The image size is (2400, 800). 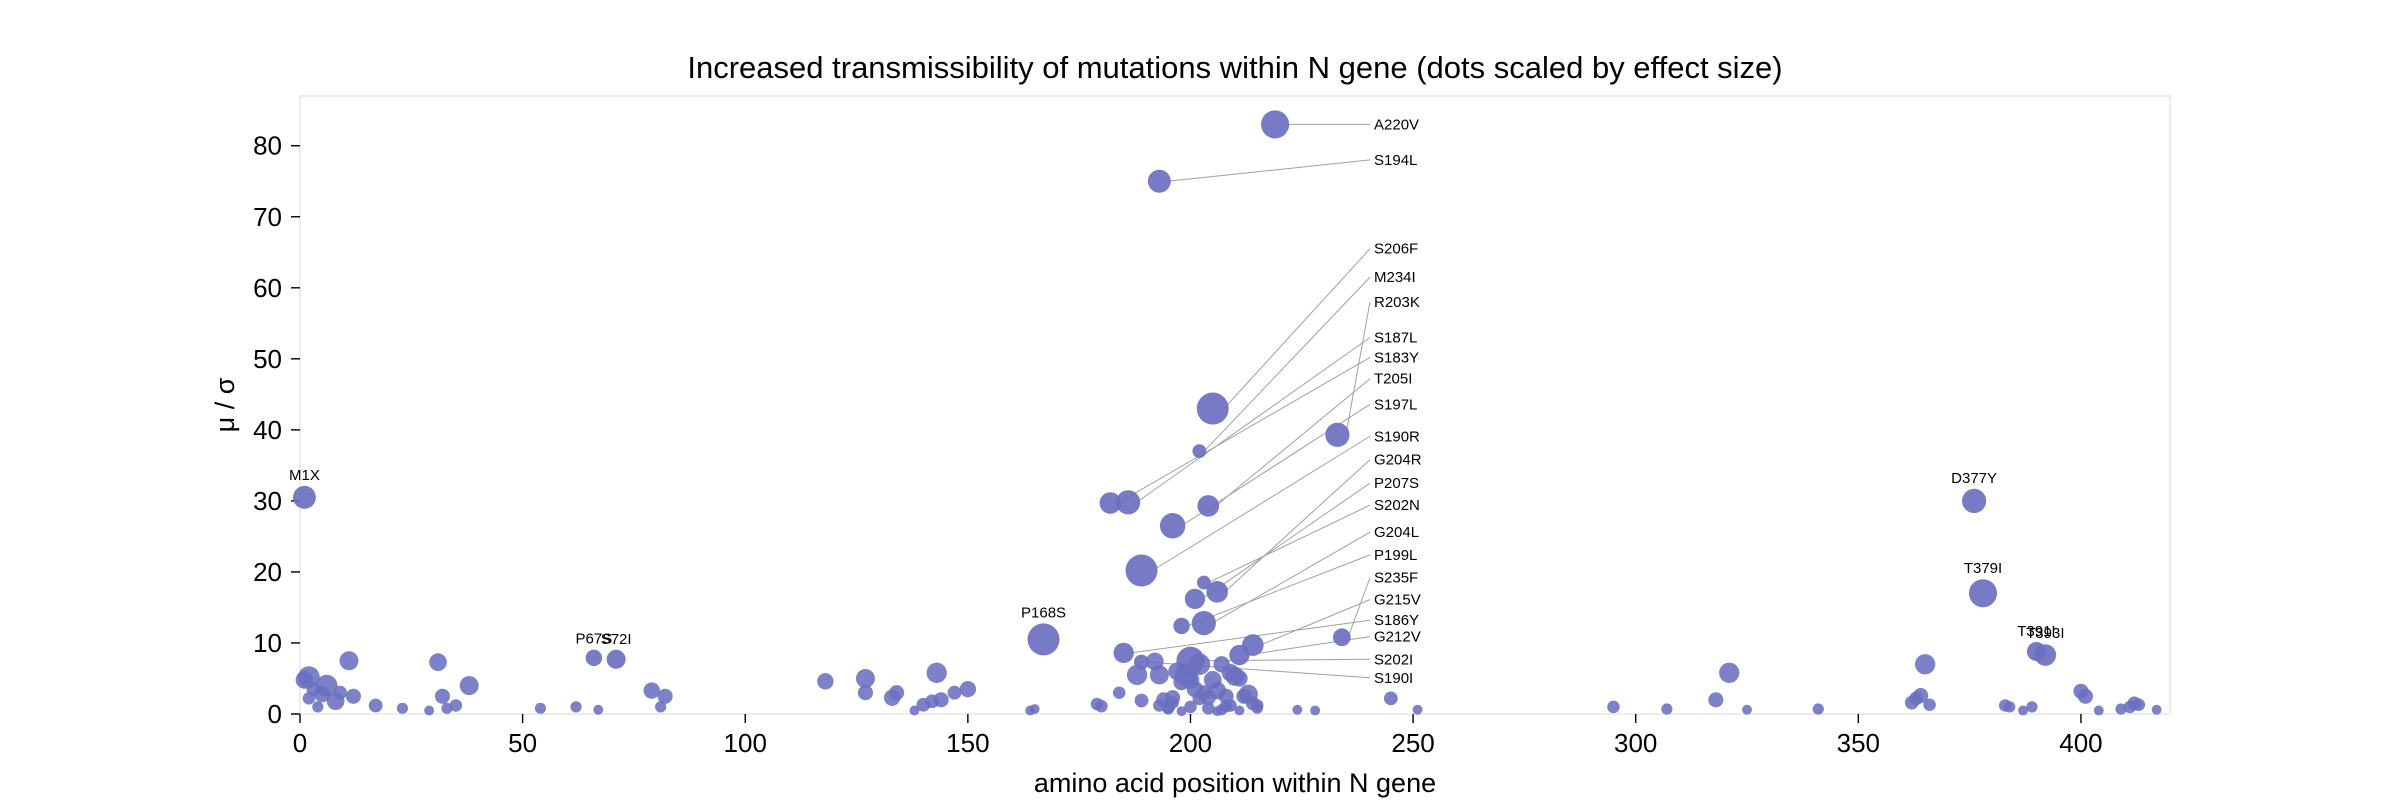 I want to click on y-tick-label: 10, so click(x=267, y=643).